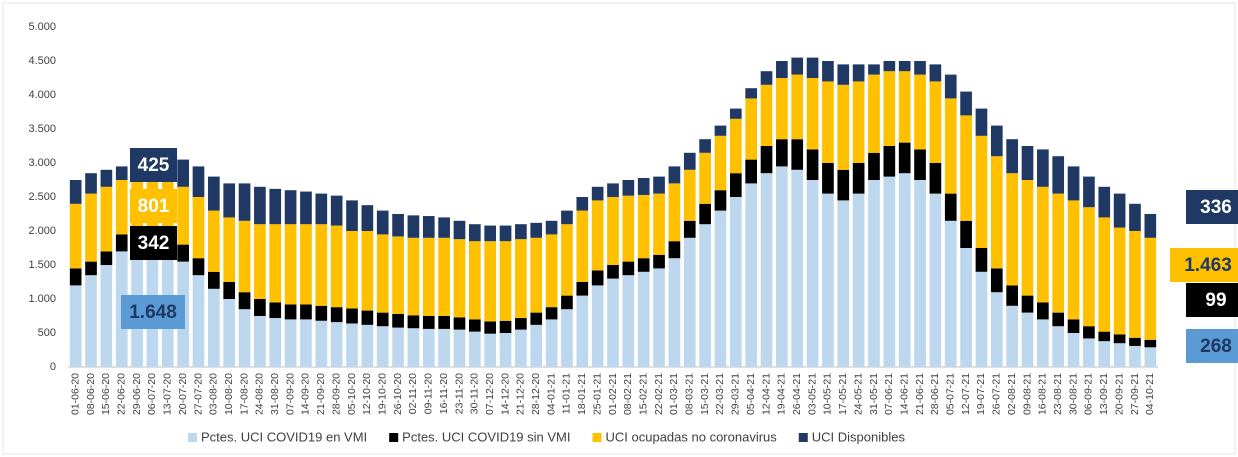 The width and height of the screenshot is (1238, 457). Describe the element at coordinates (1216, 207) in the screenshot. I see `annotation-label: 336` at that location.